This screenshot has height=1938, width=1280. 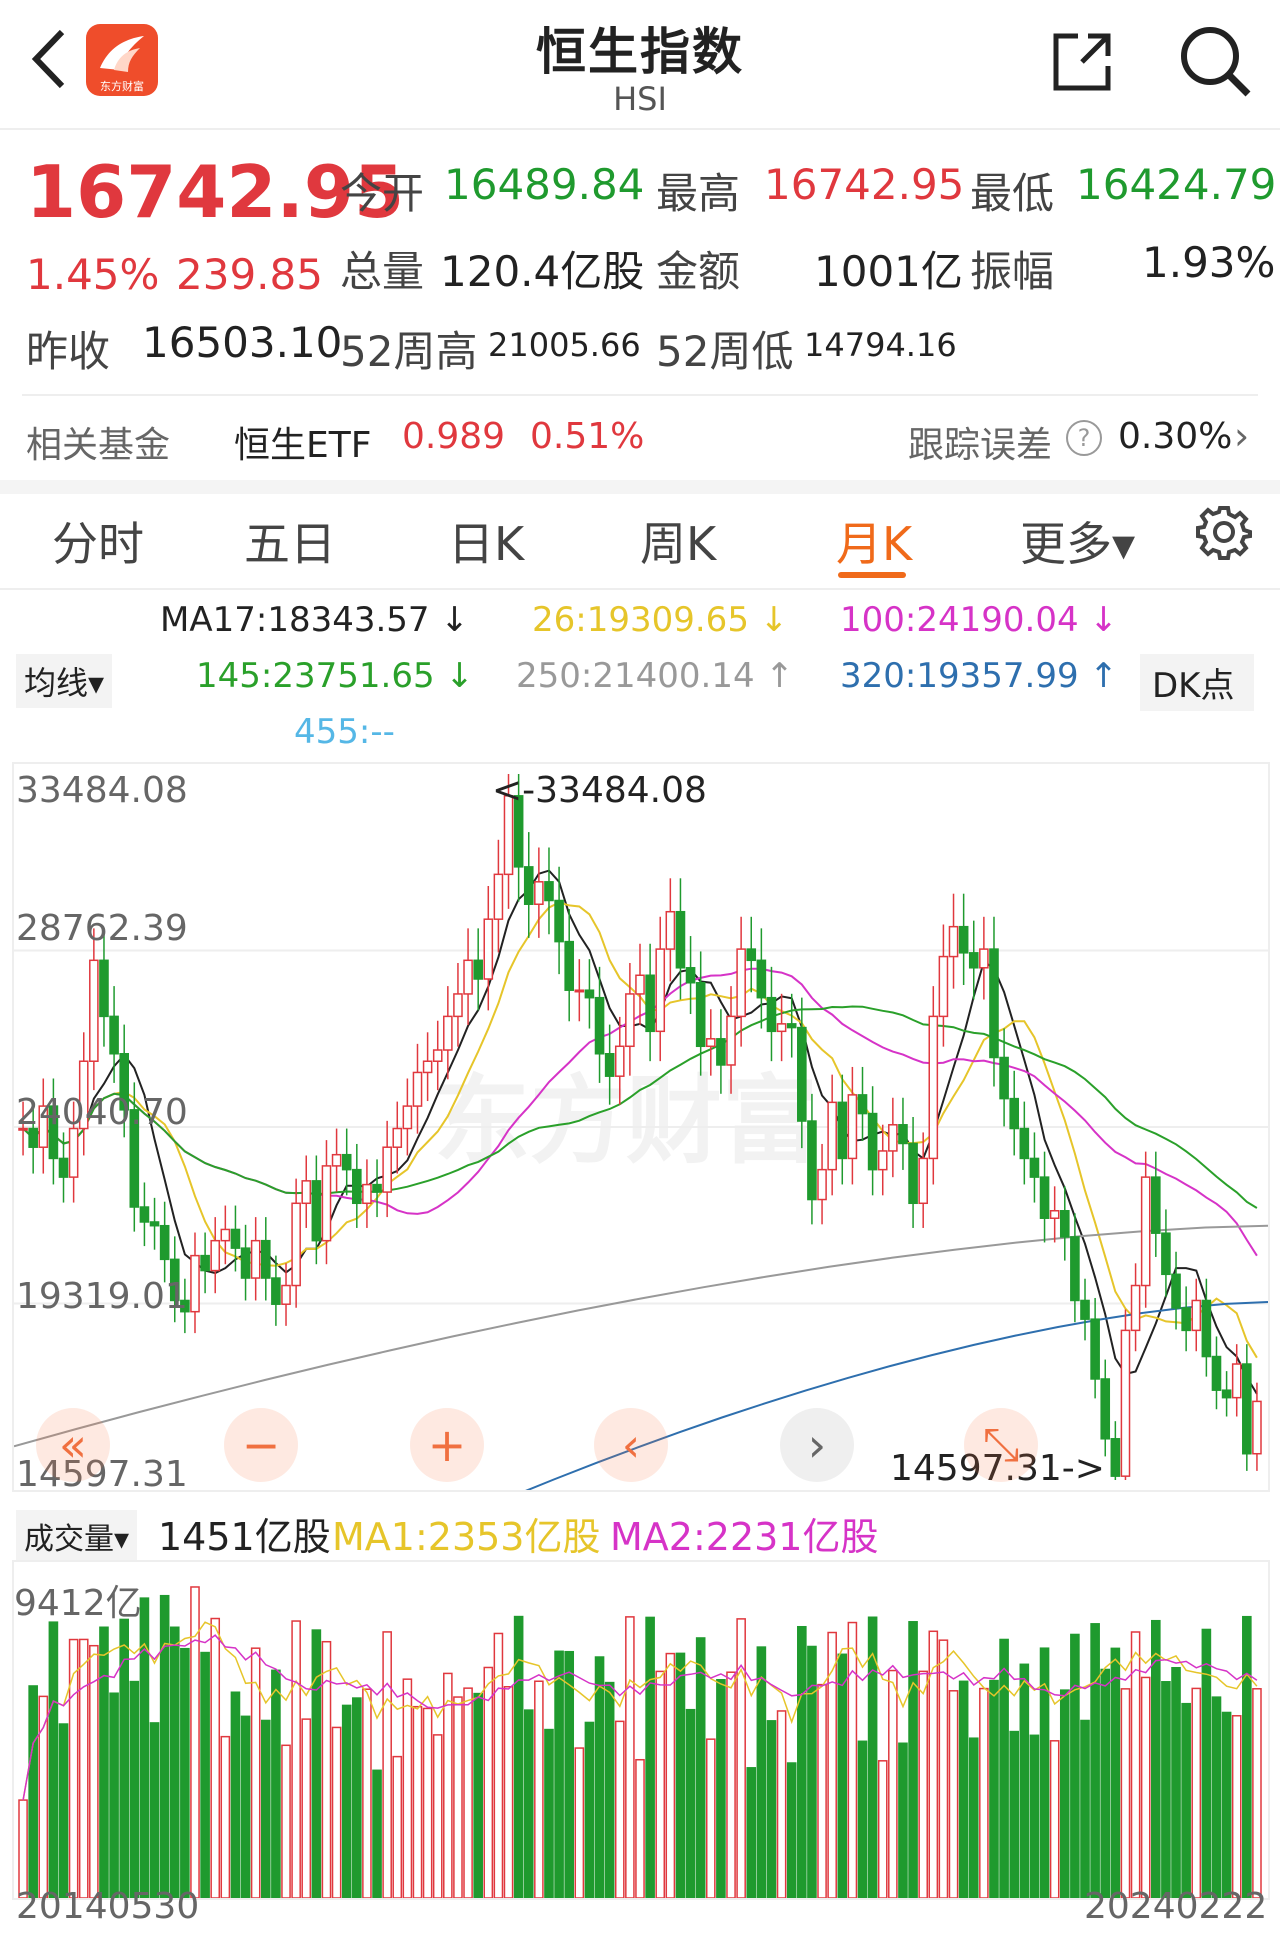 I want to click on plus-icon: +, so click(x=447, y=1445).